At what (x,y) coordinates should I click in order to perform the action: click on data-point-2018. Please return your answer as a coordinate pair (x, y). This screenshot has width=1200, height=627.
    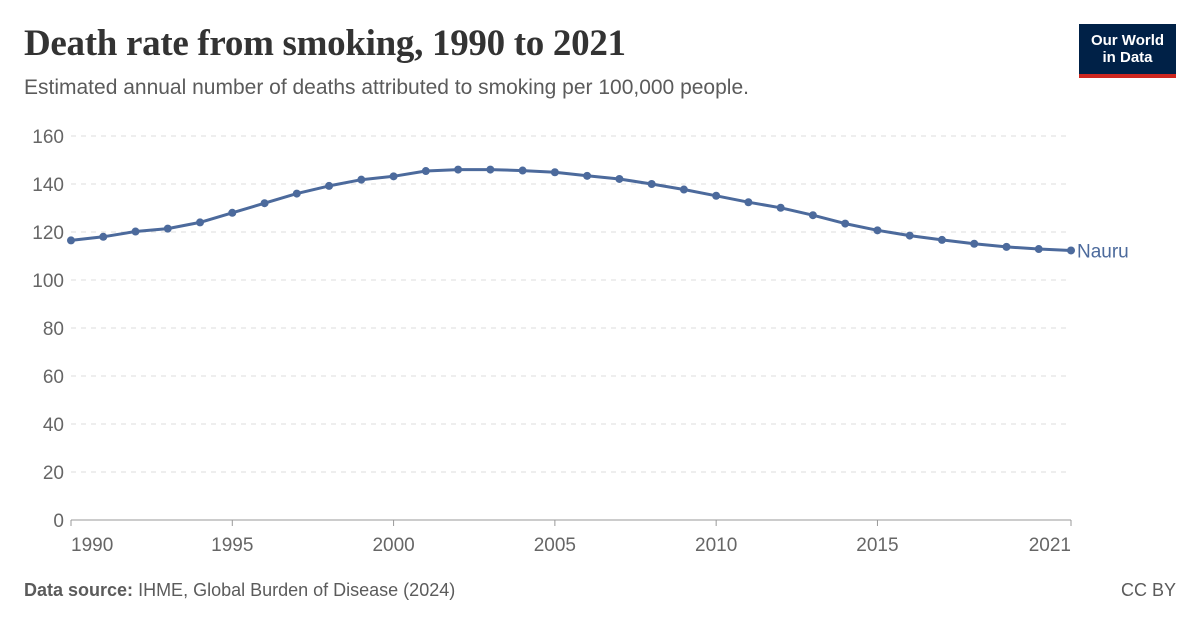
    Looking at the image, I should click on (974, 243).